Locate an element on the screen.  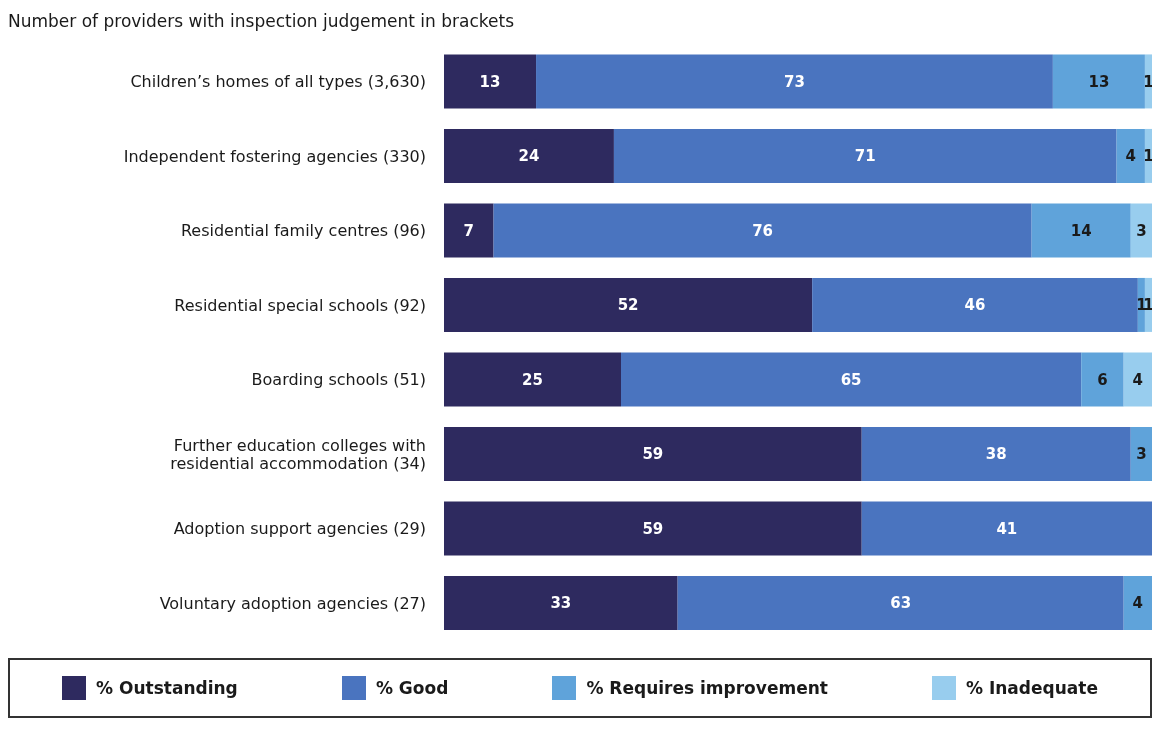
y-tick-label: Residential special schools (92) is located at coordinates (300, 305).